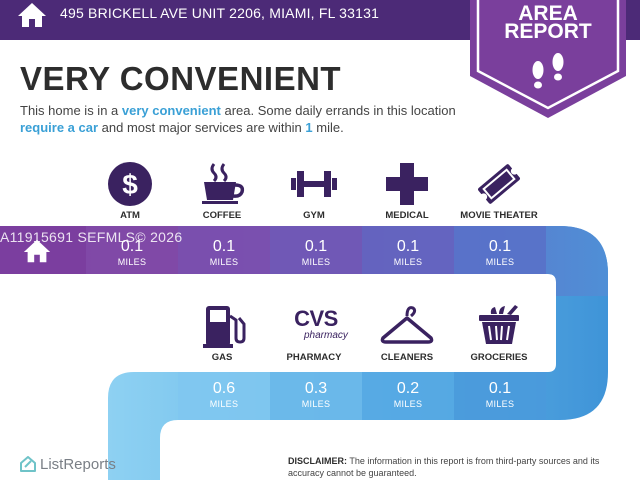 The image size is (640, 480). I want to click on badge-title-line1: AREA, so click(548, 13).